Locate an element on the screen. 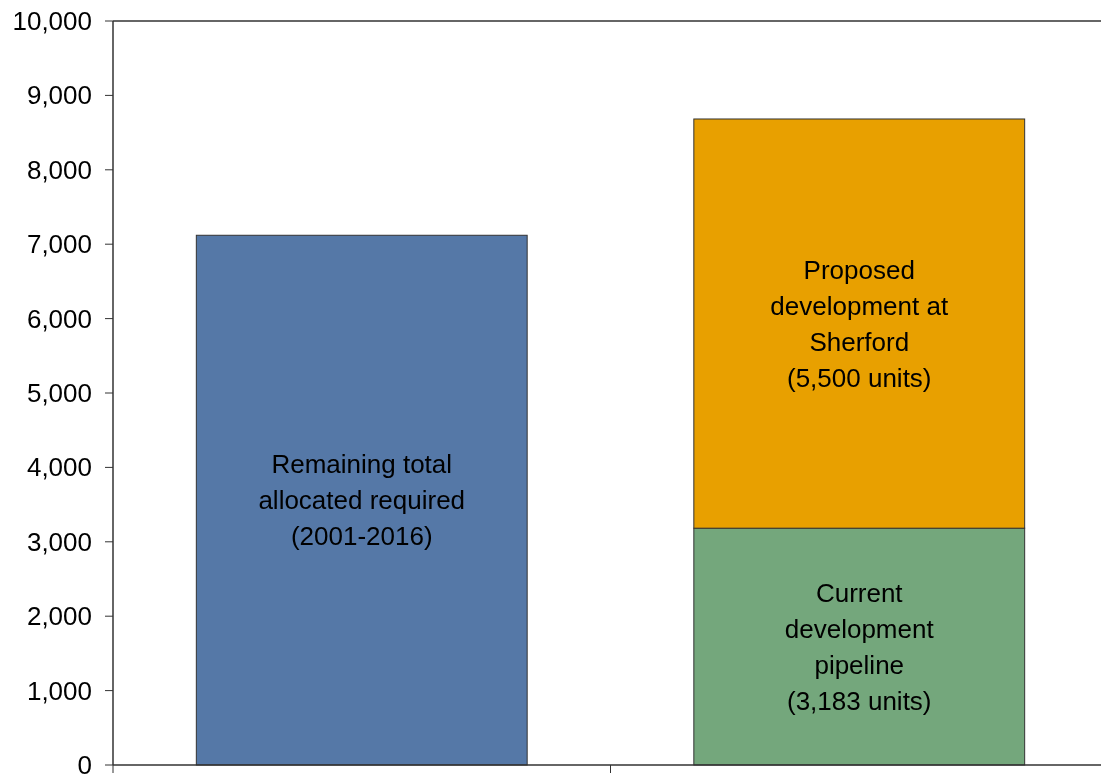 This screenshot has height=777, width=1101. y-tick-label: 1,000 is located at coordinates (59, 690).